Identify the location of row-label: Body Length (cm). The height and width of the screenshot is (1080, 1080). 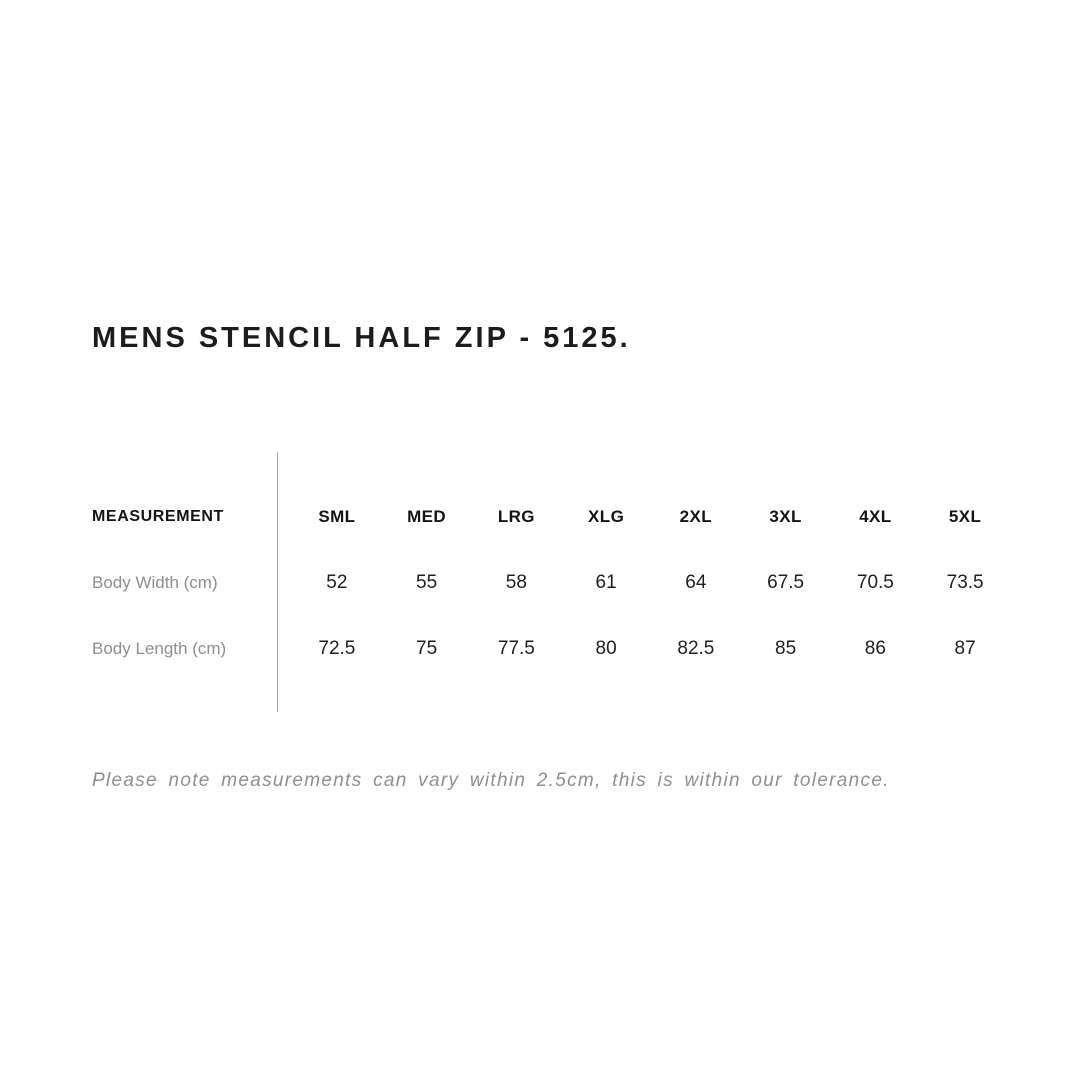
(159, 648).